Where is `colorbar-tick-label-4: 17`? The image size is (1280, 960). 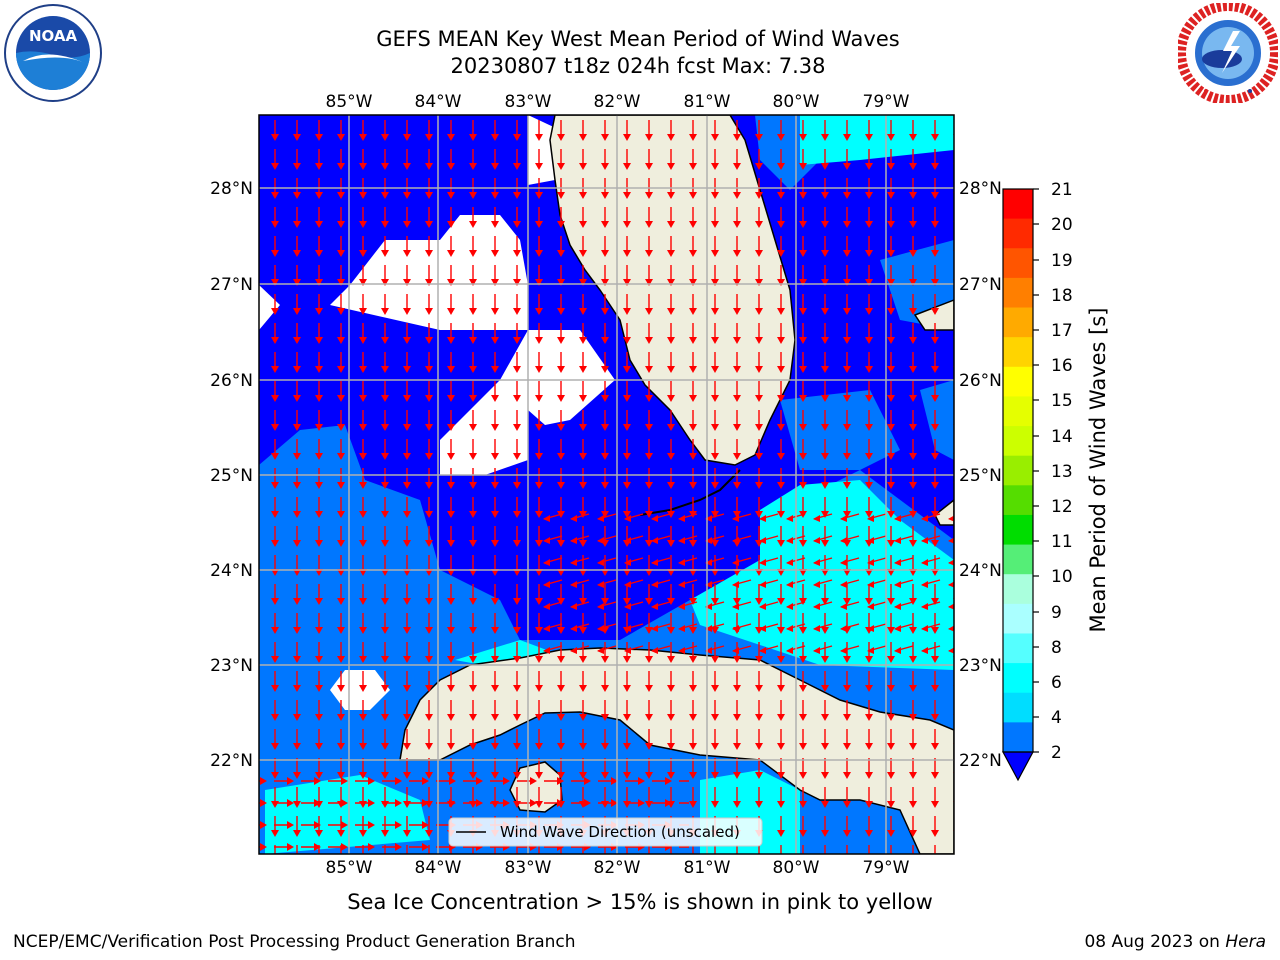
colorbar-tick-label-4: 17 is located at coordinates (1062, 331).